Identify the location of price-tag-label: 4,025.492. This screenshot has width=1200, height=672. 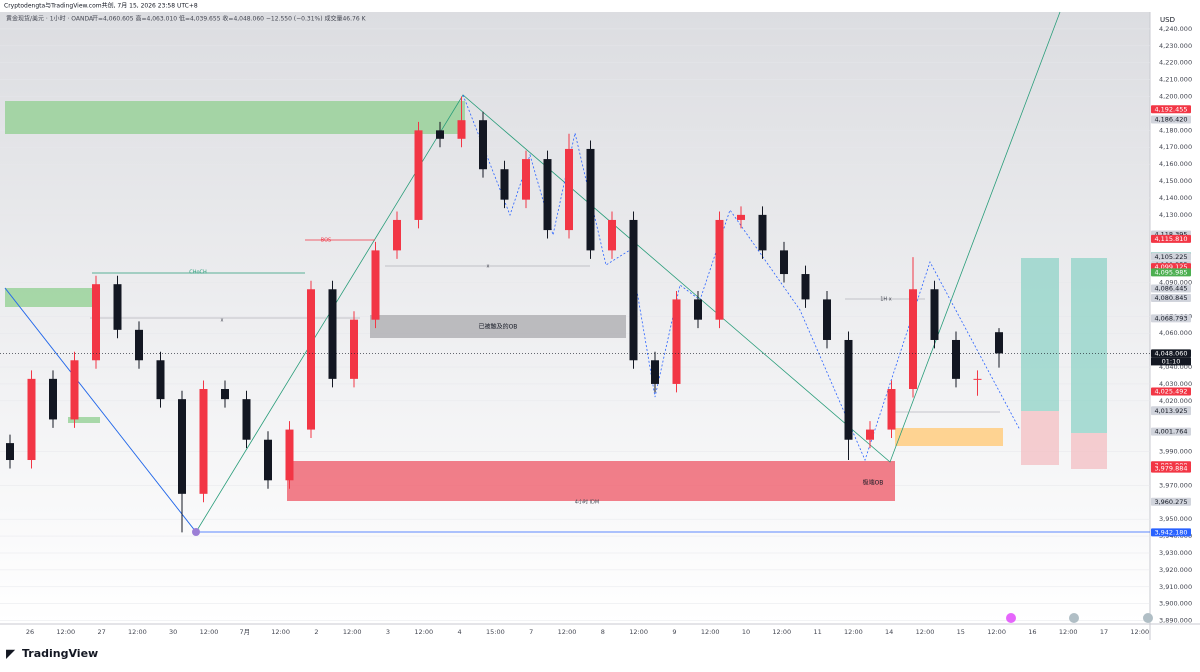
(1170, 392).